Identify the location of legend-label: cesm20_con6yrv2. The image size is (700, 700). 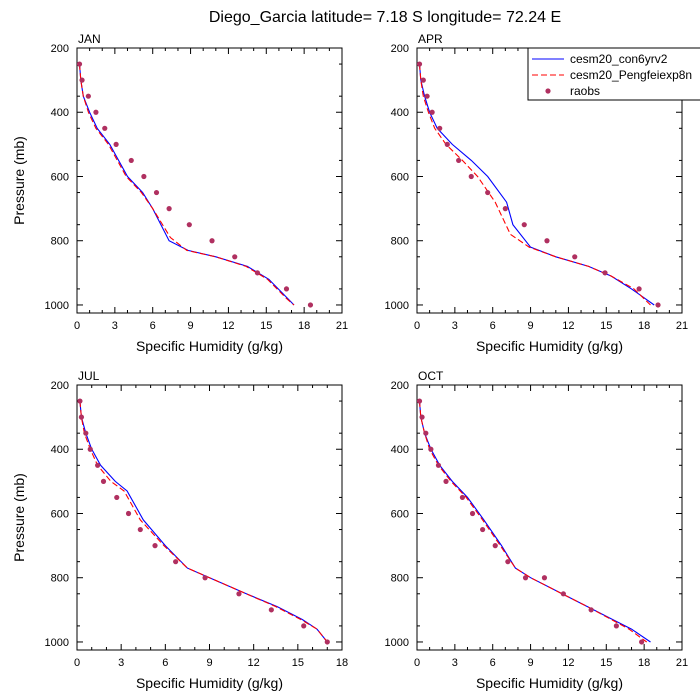
(619, 59).